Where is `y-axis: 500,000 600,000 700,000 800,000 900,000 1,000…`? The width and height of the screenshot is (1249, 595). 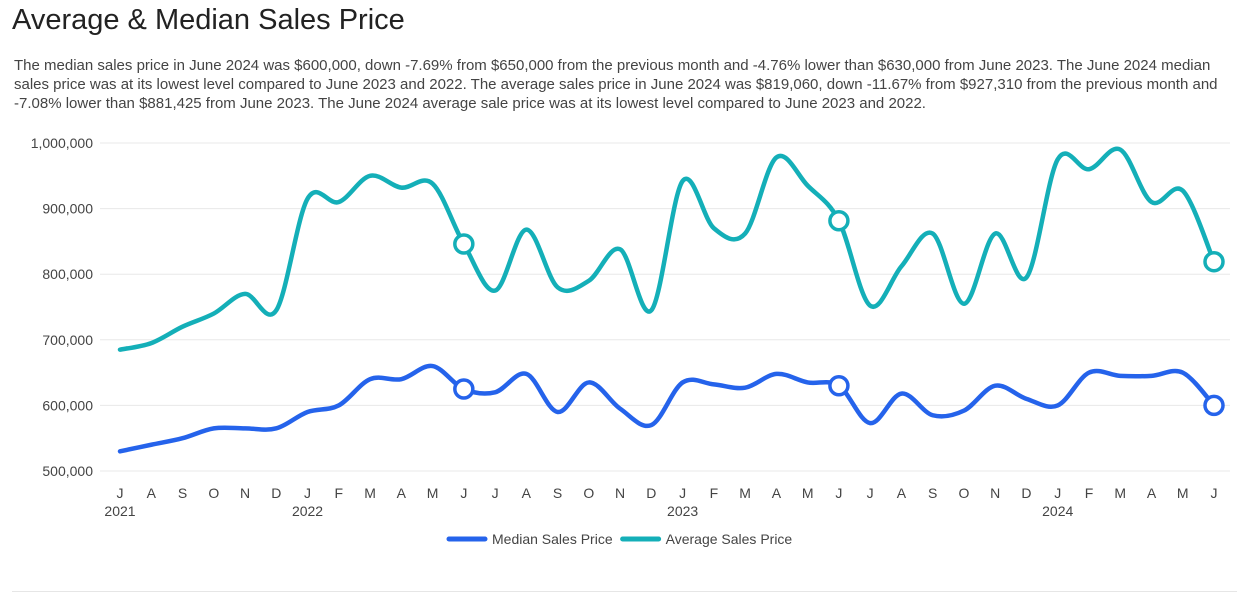 y-axis: 500,000 600,000 700,000 800,000 900,000 1,000… is located at coordinates (62, 307).